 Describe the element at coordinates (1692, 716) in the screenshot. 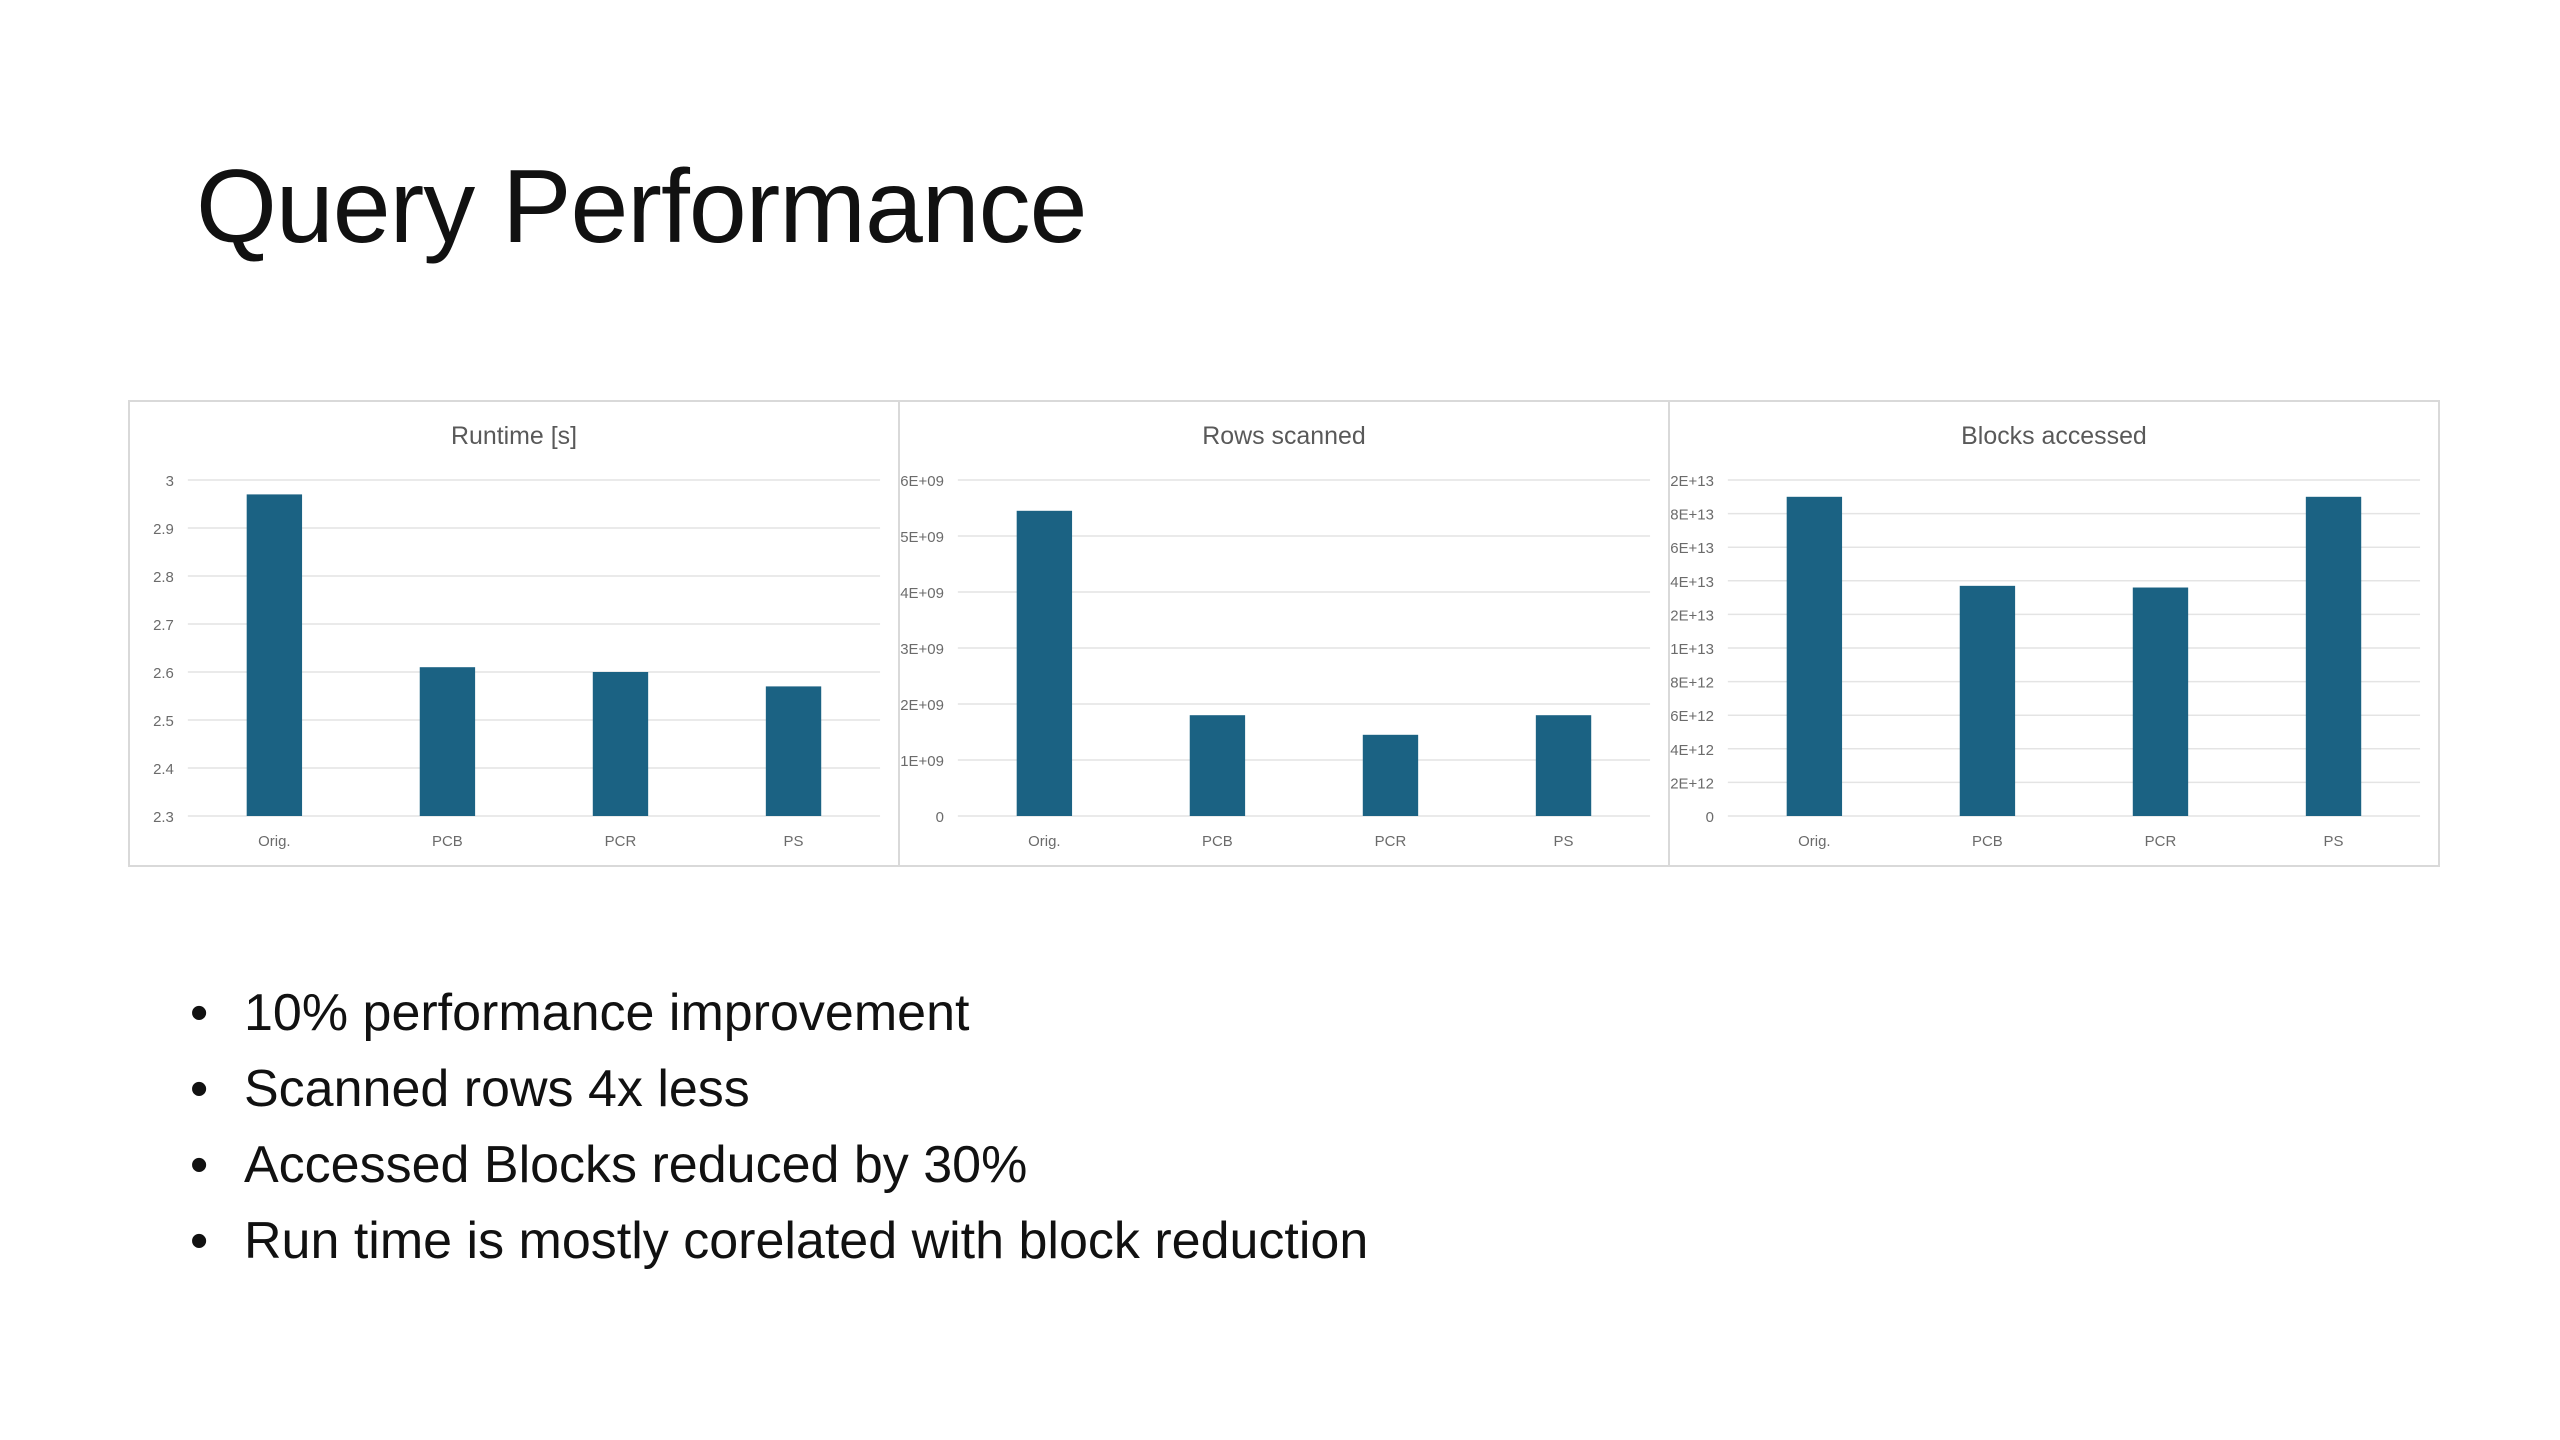

I see `y-tick-label: 6E+12` at that location.